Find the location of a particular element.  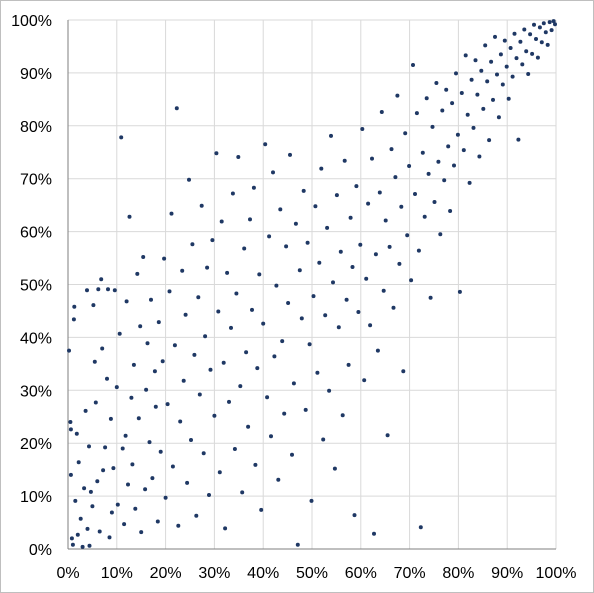

y-tick-label: 30% is located at coordinates (36, 391).